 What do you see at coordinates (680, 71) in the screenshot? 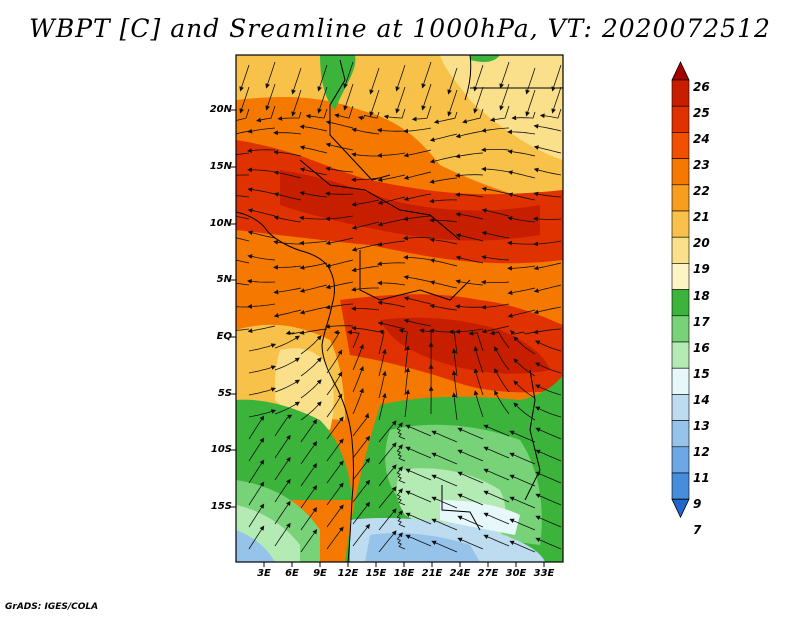
I see `colorbar-top-arrow` at bounding box center [680, 71].